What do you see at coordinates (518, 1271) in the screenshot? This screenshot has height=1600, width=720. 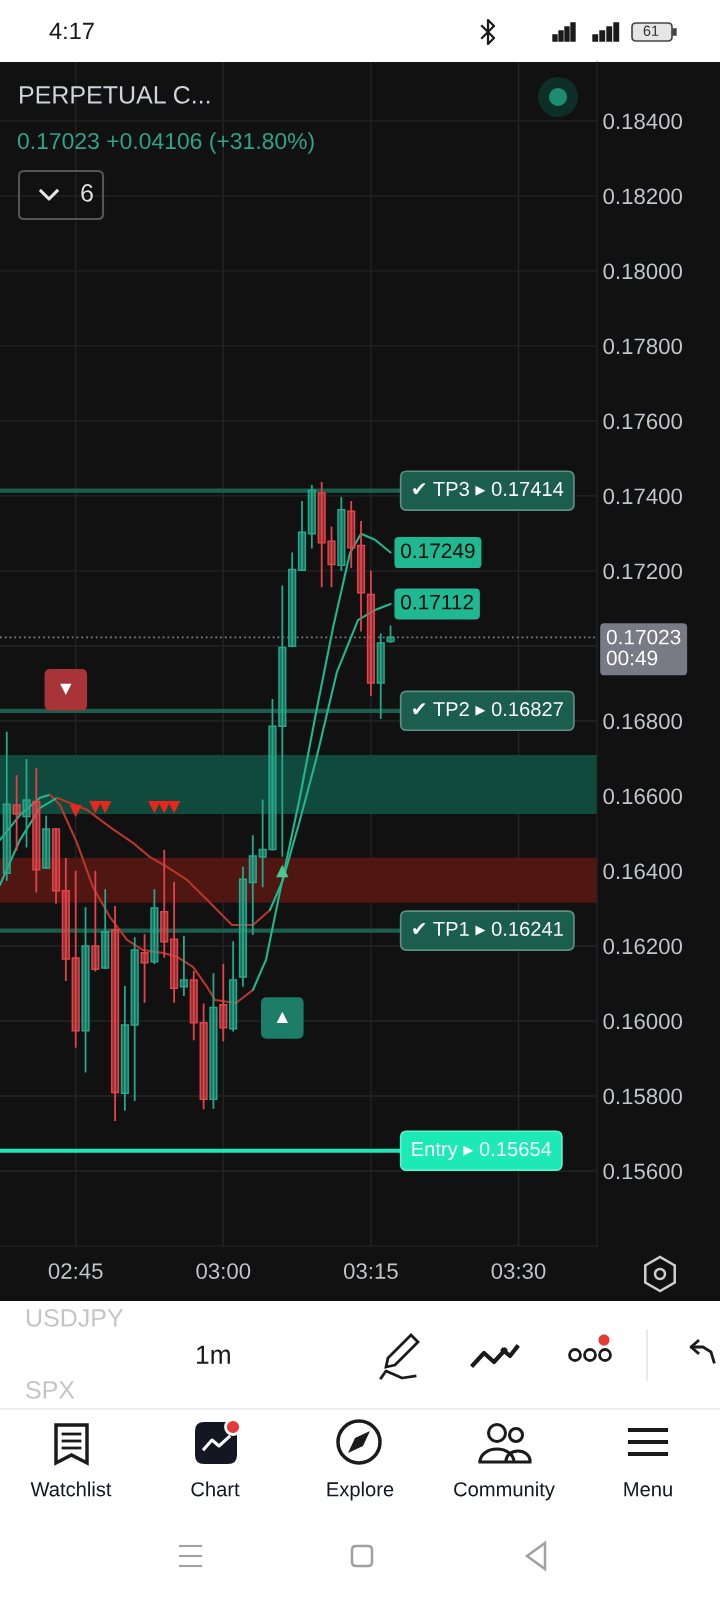 I see `x-tick-label: 03:30` at bounding box center [518, 1271].